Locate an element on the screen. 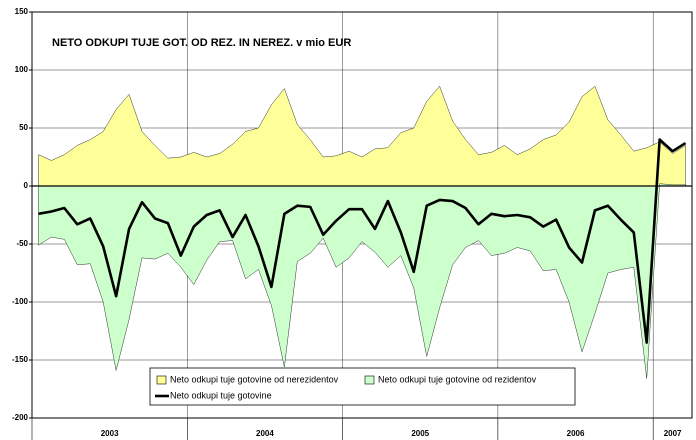 The height and width of the screenshot is (440, 696). legend-label: Neto odkupi tuje gotovine od rezidentov is located at coordinates (457, 379).